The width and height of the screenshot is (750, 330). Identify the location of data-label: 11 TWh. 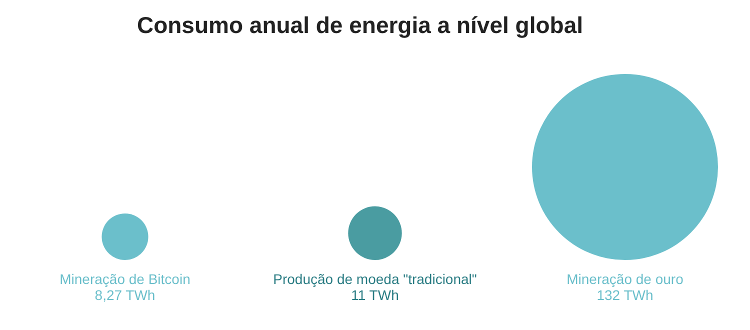
(375, 294).